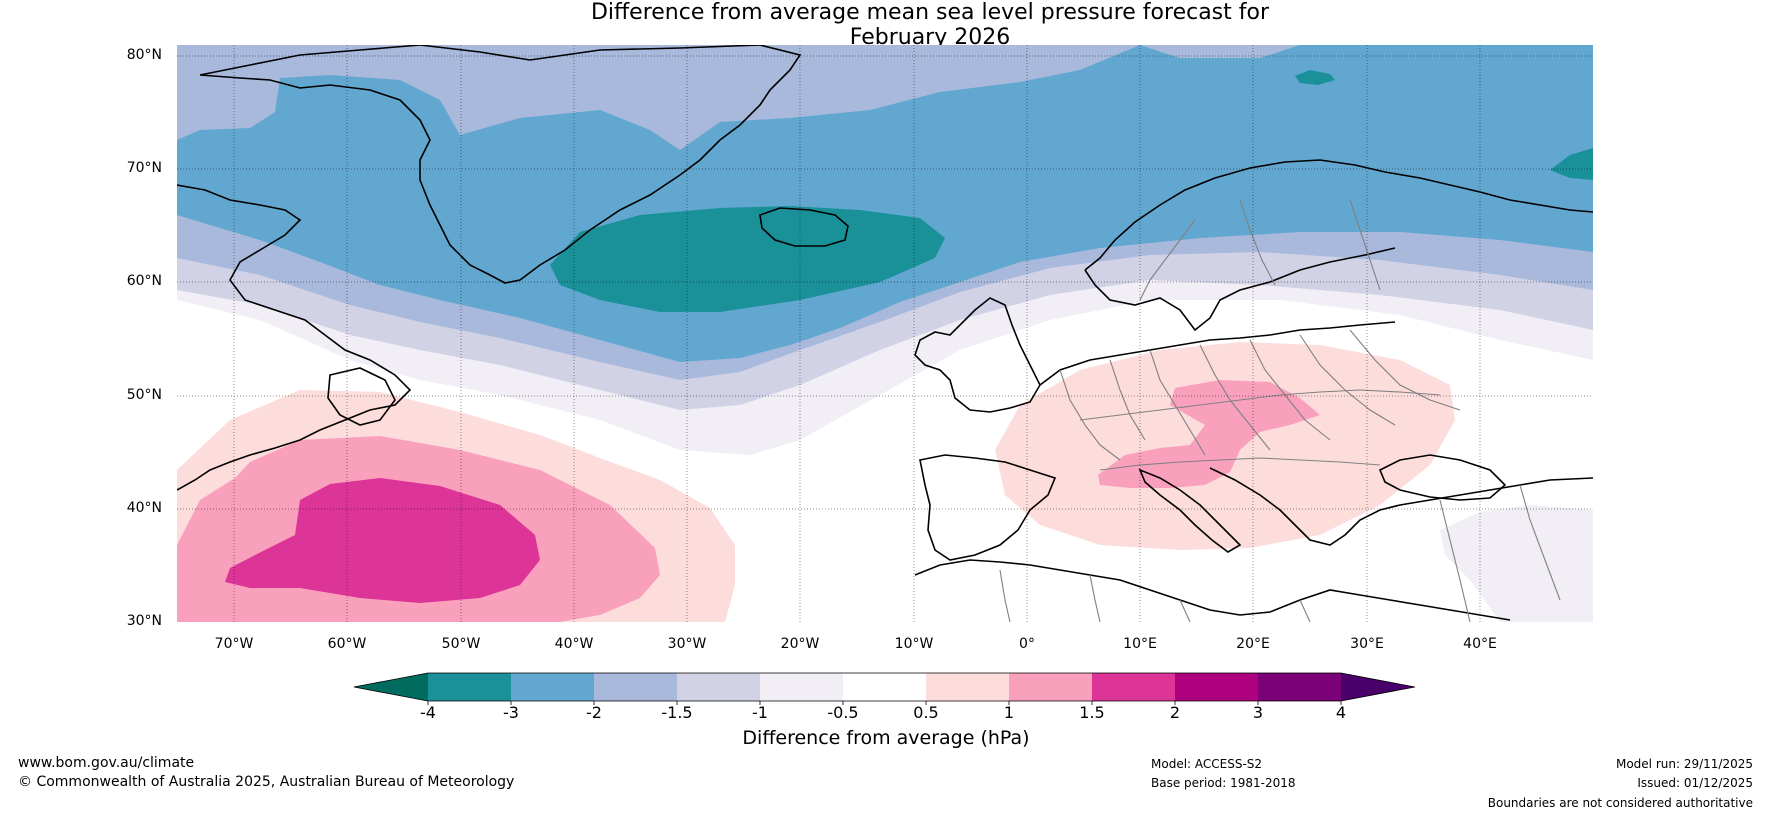 The image size is (1770, 816). What do you see at coordinates (1378, 687) in the screenshot?
I see `colorbar-extension-max` at bounding box center [1378, 687].